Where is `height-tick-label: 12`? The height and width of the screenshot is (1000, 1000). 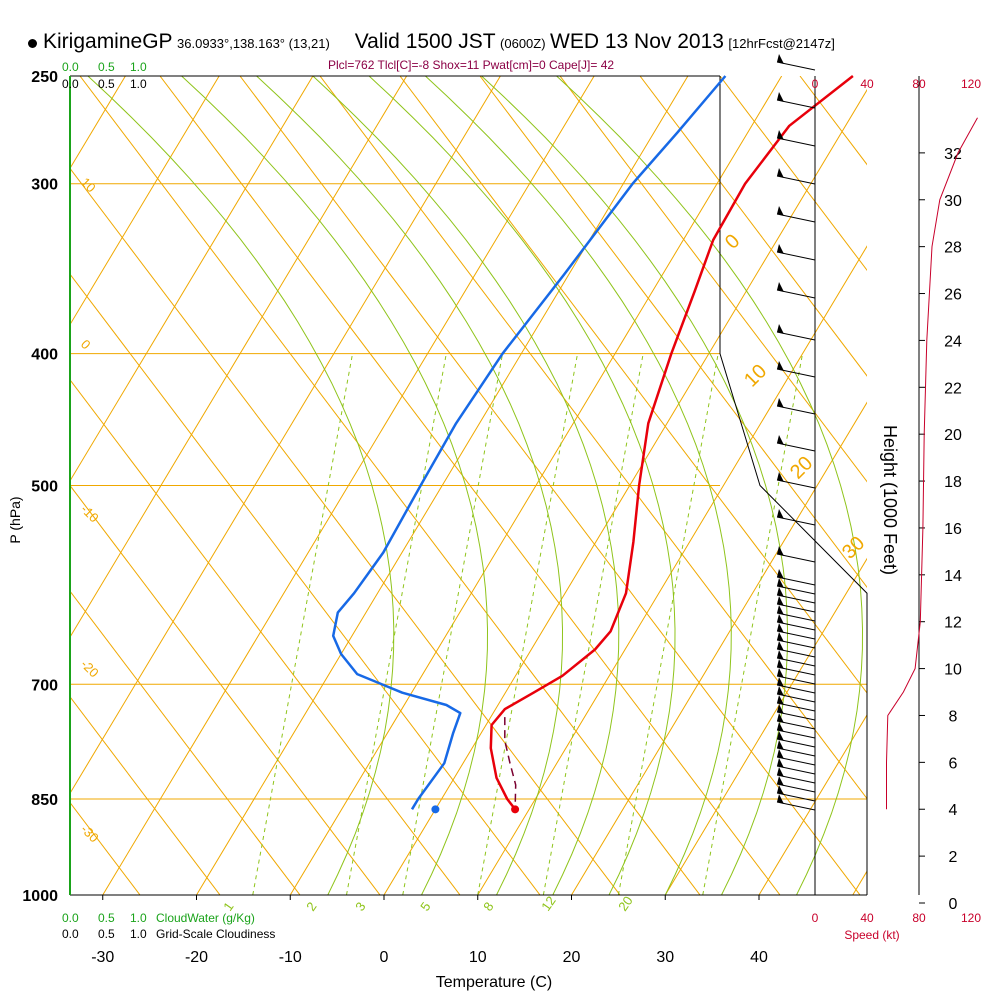 height-tick-label: 12 is located at coordinates (953, 623).